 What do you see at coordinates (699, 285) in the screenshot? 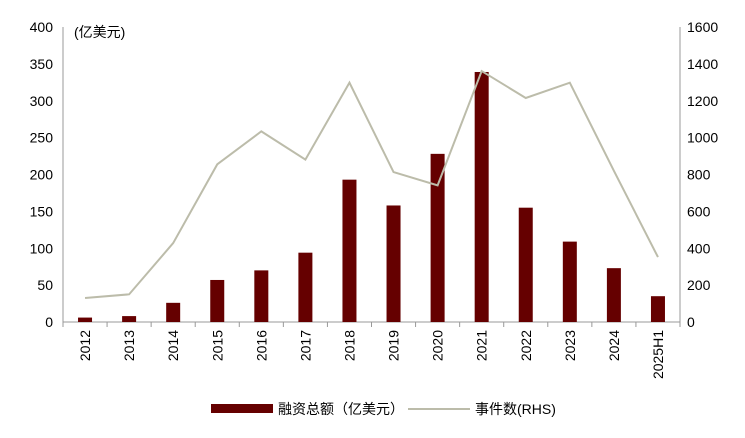
I see `y-right-tick-label: 200` at bounding box center [699, 285].